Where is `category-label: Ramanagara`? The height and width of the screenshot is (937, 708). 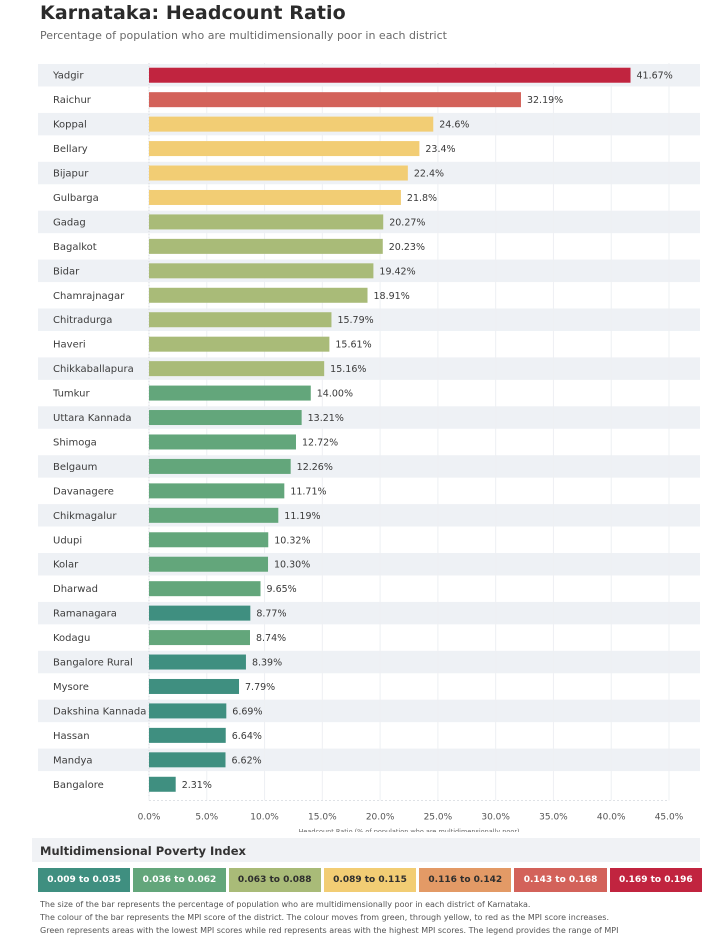
category-label: Ramanagara is located at coordinates (85, 614).